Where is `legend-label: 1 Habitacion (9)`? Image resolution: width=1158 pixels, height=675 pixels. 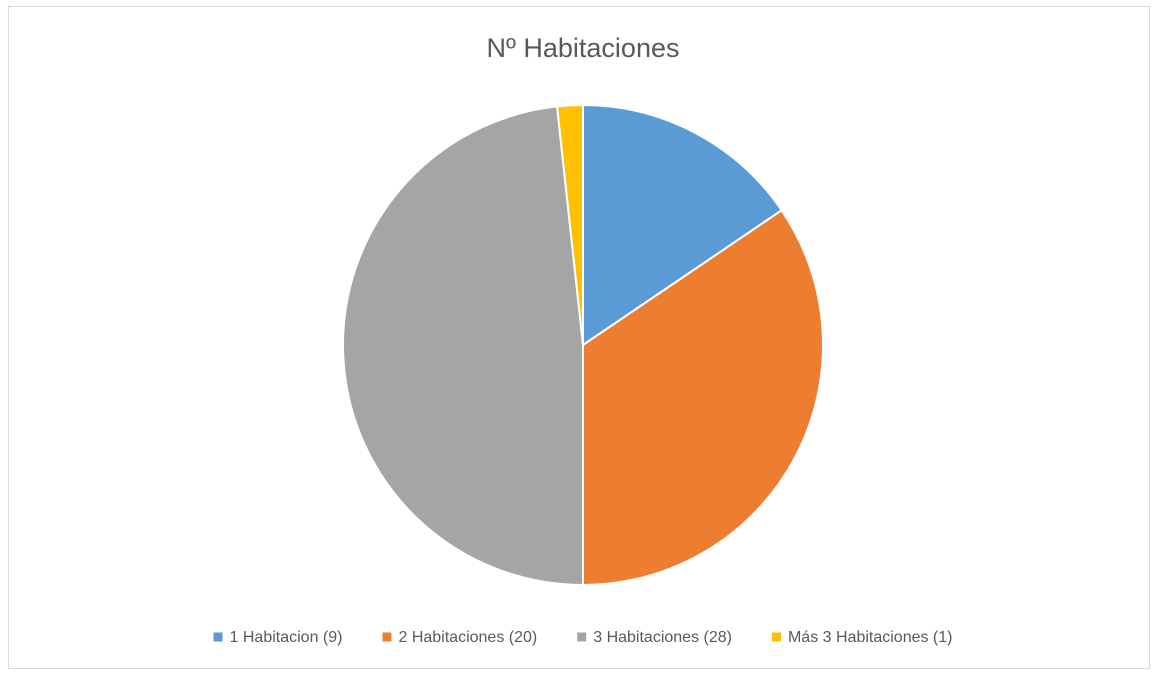
legend-label: 1 Habitacion (9) is located at coordinates (286, 637).